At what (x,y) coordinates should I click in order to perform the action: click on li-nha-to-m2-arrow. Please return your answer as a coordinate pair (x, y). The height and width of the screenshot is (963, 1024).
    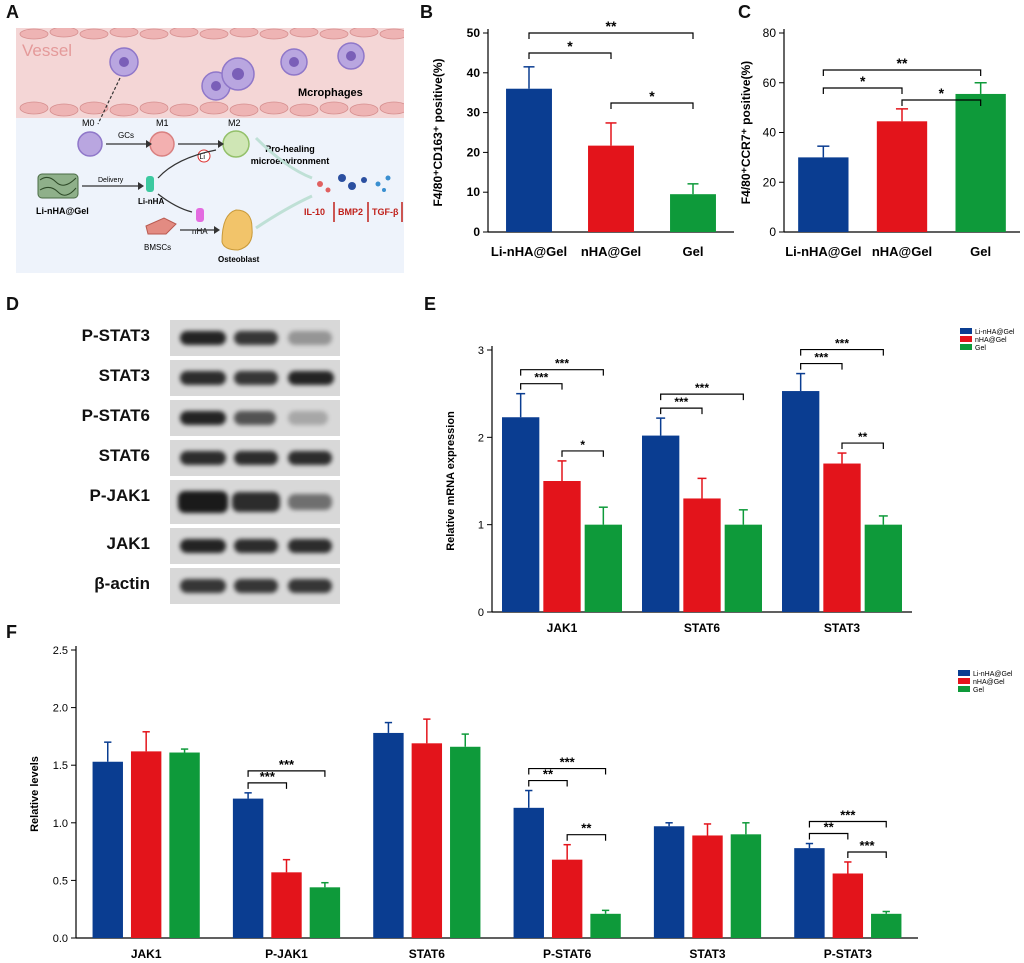
    Looking at the image, I should click on (187, 164).